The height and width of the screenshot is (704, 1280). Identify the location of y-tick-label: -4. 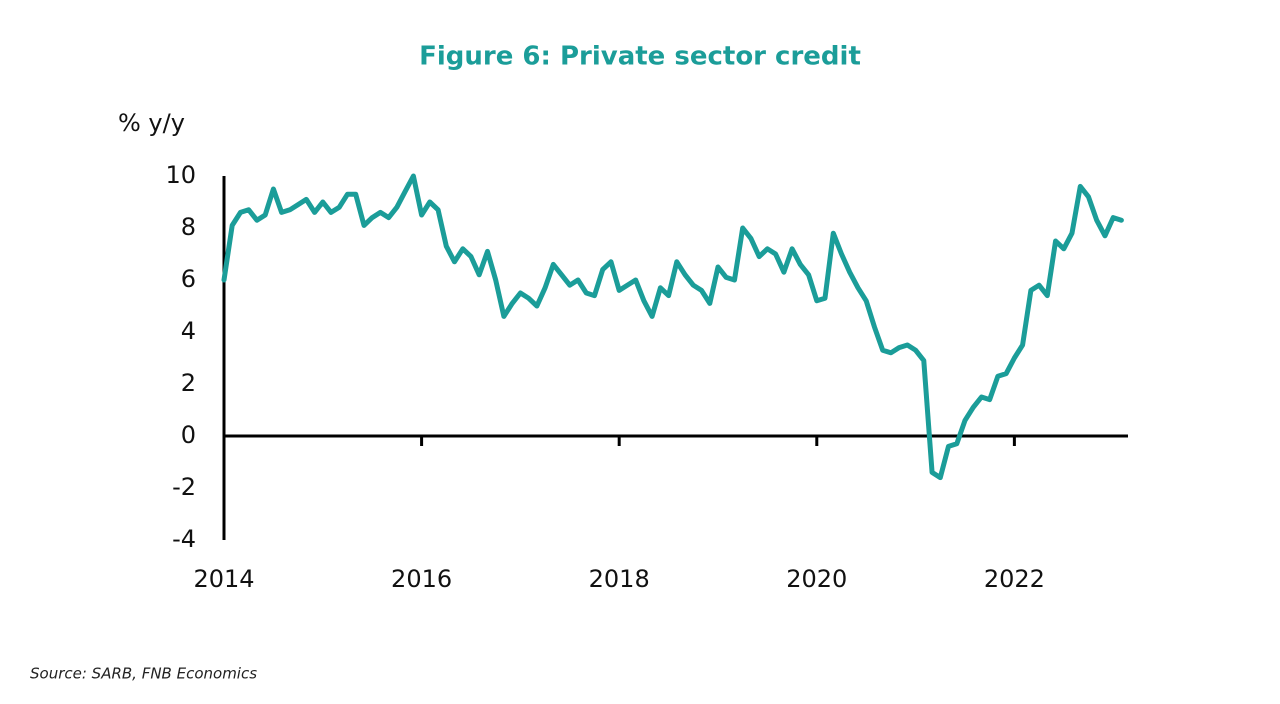
(184, 539).